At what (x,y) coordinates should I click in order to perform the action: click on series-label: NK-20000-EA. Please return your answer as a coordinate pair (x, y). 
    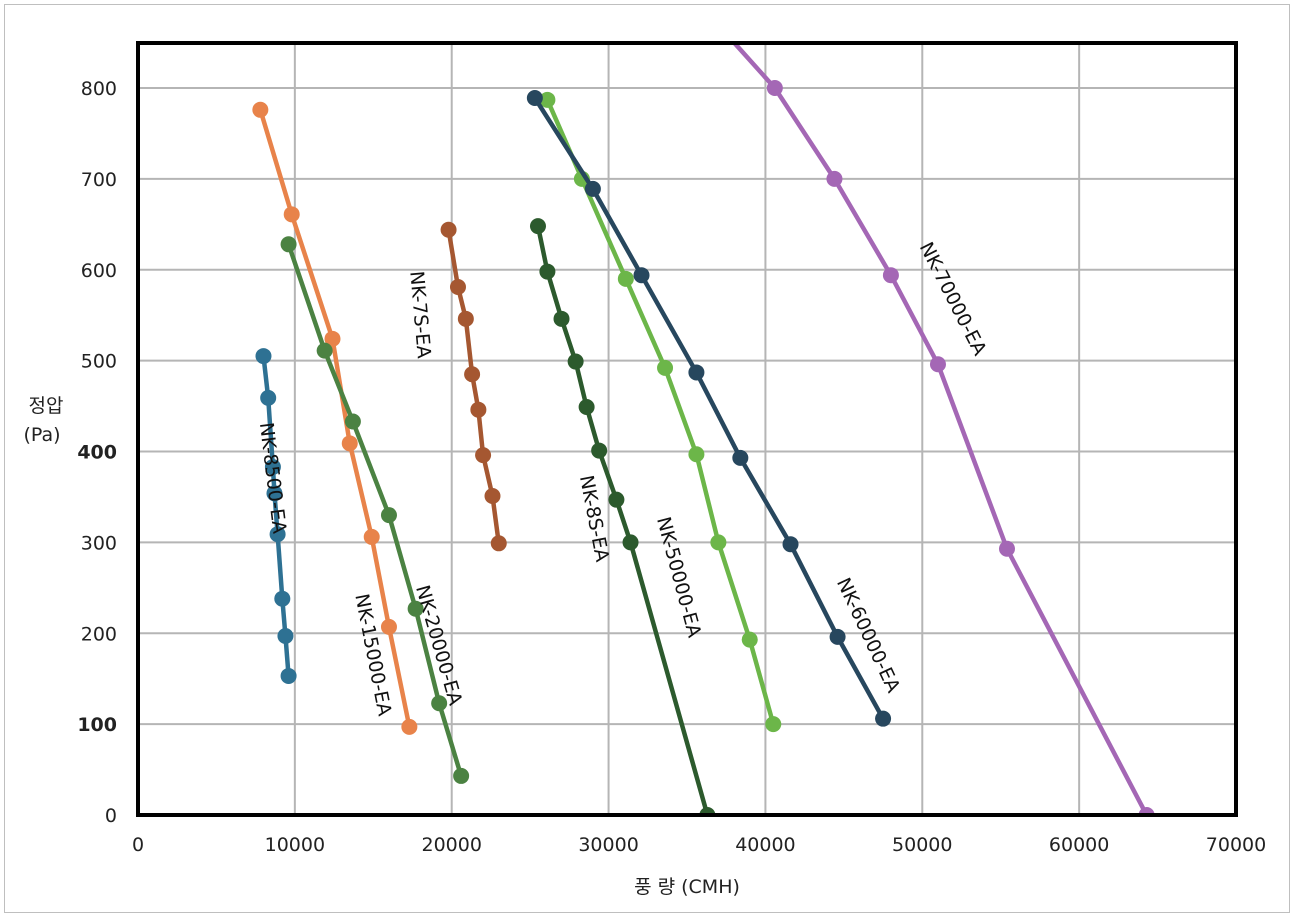
    Looking at the image, I should click on (438, 645).